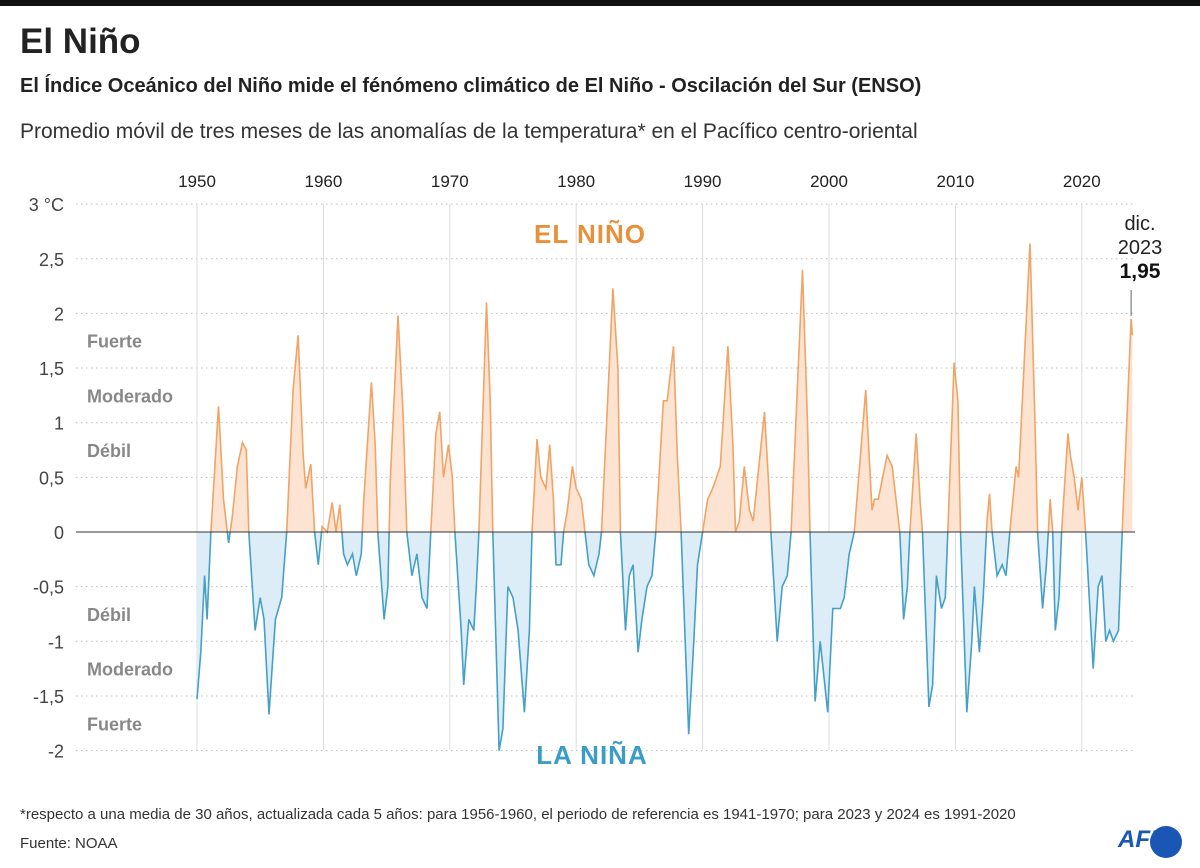 The image size is (1200, 868). Describe the element at coordinates (56, 752) in the screenshot. I see `y-tick-label: -2` at that location.